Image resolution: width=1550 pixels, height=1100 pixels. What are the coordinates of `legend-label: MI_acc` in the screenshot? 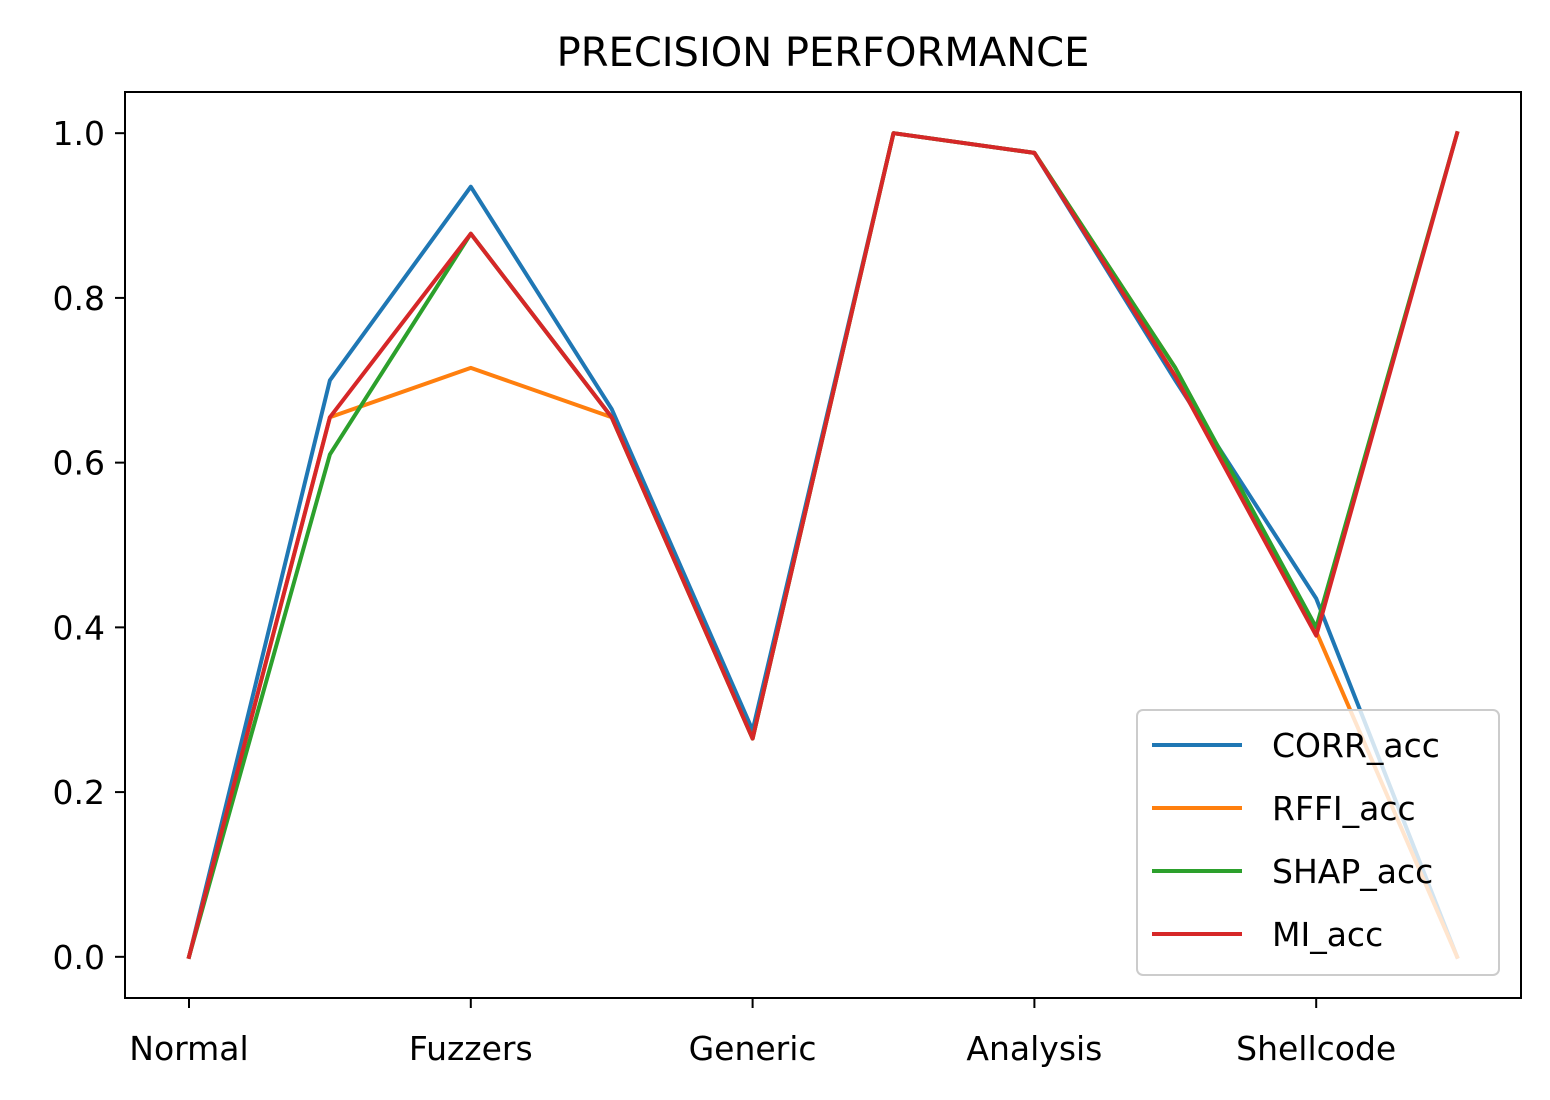 It's located at (1327, 934).